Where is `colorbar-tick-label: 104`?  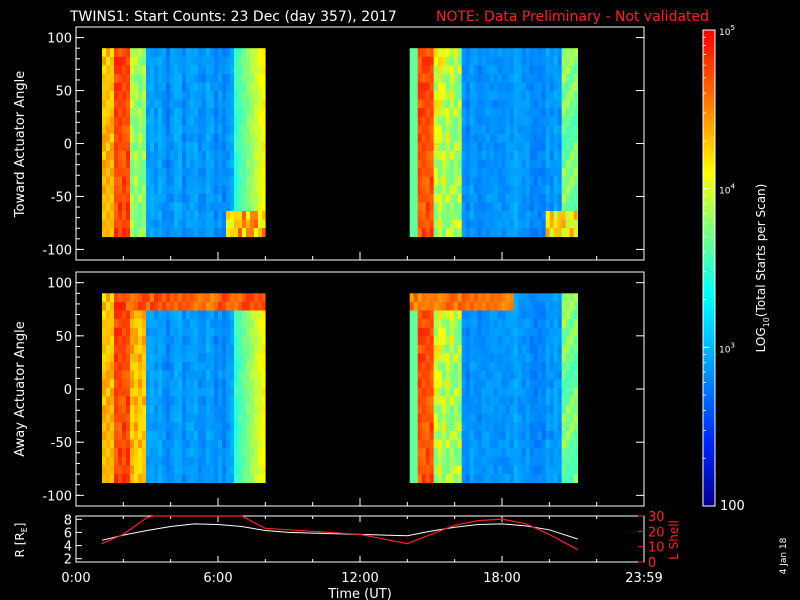
colorbar-tick-label: 104 is located at coordinates (727, 190).